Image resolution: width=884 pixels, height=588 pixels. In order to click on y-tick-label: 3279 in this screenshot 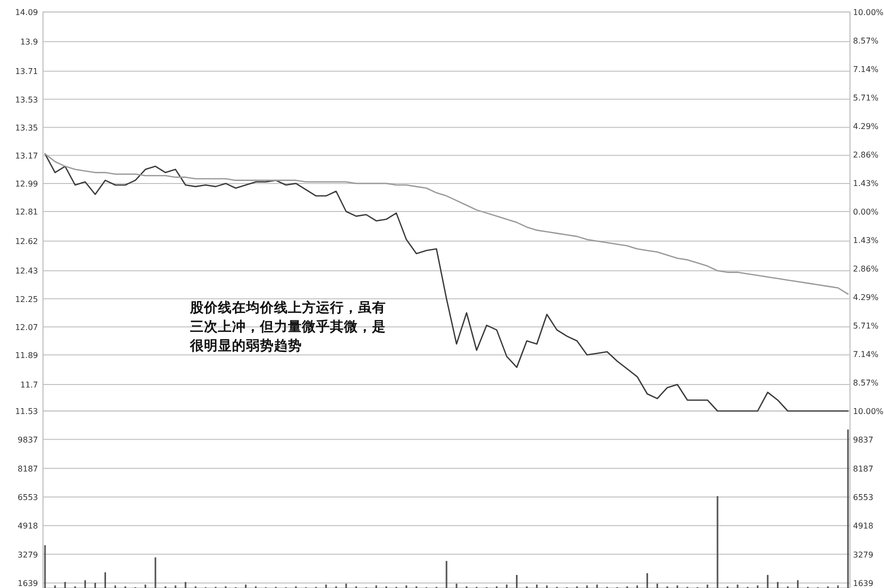, I will do `click(28, 555)`.